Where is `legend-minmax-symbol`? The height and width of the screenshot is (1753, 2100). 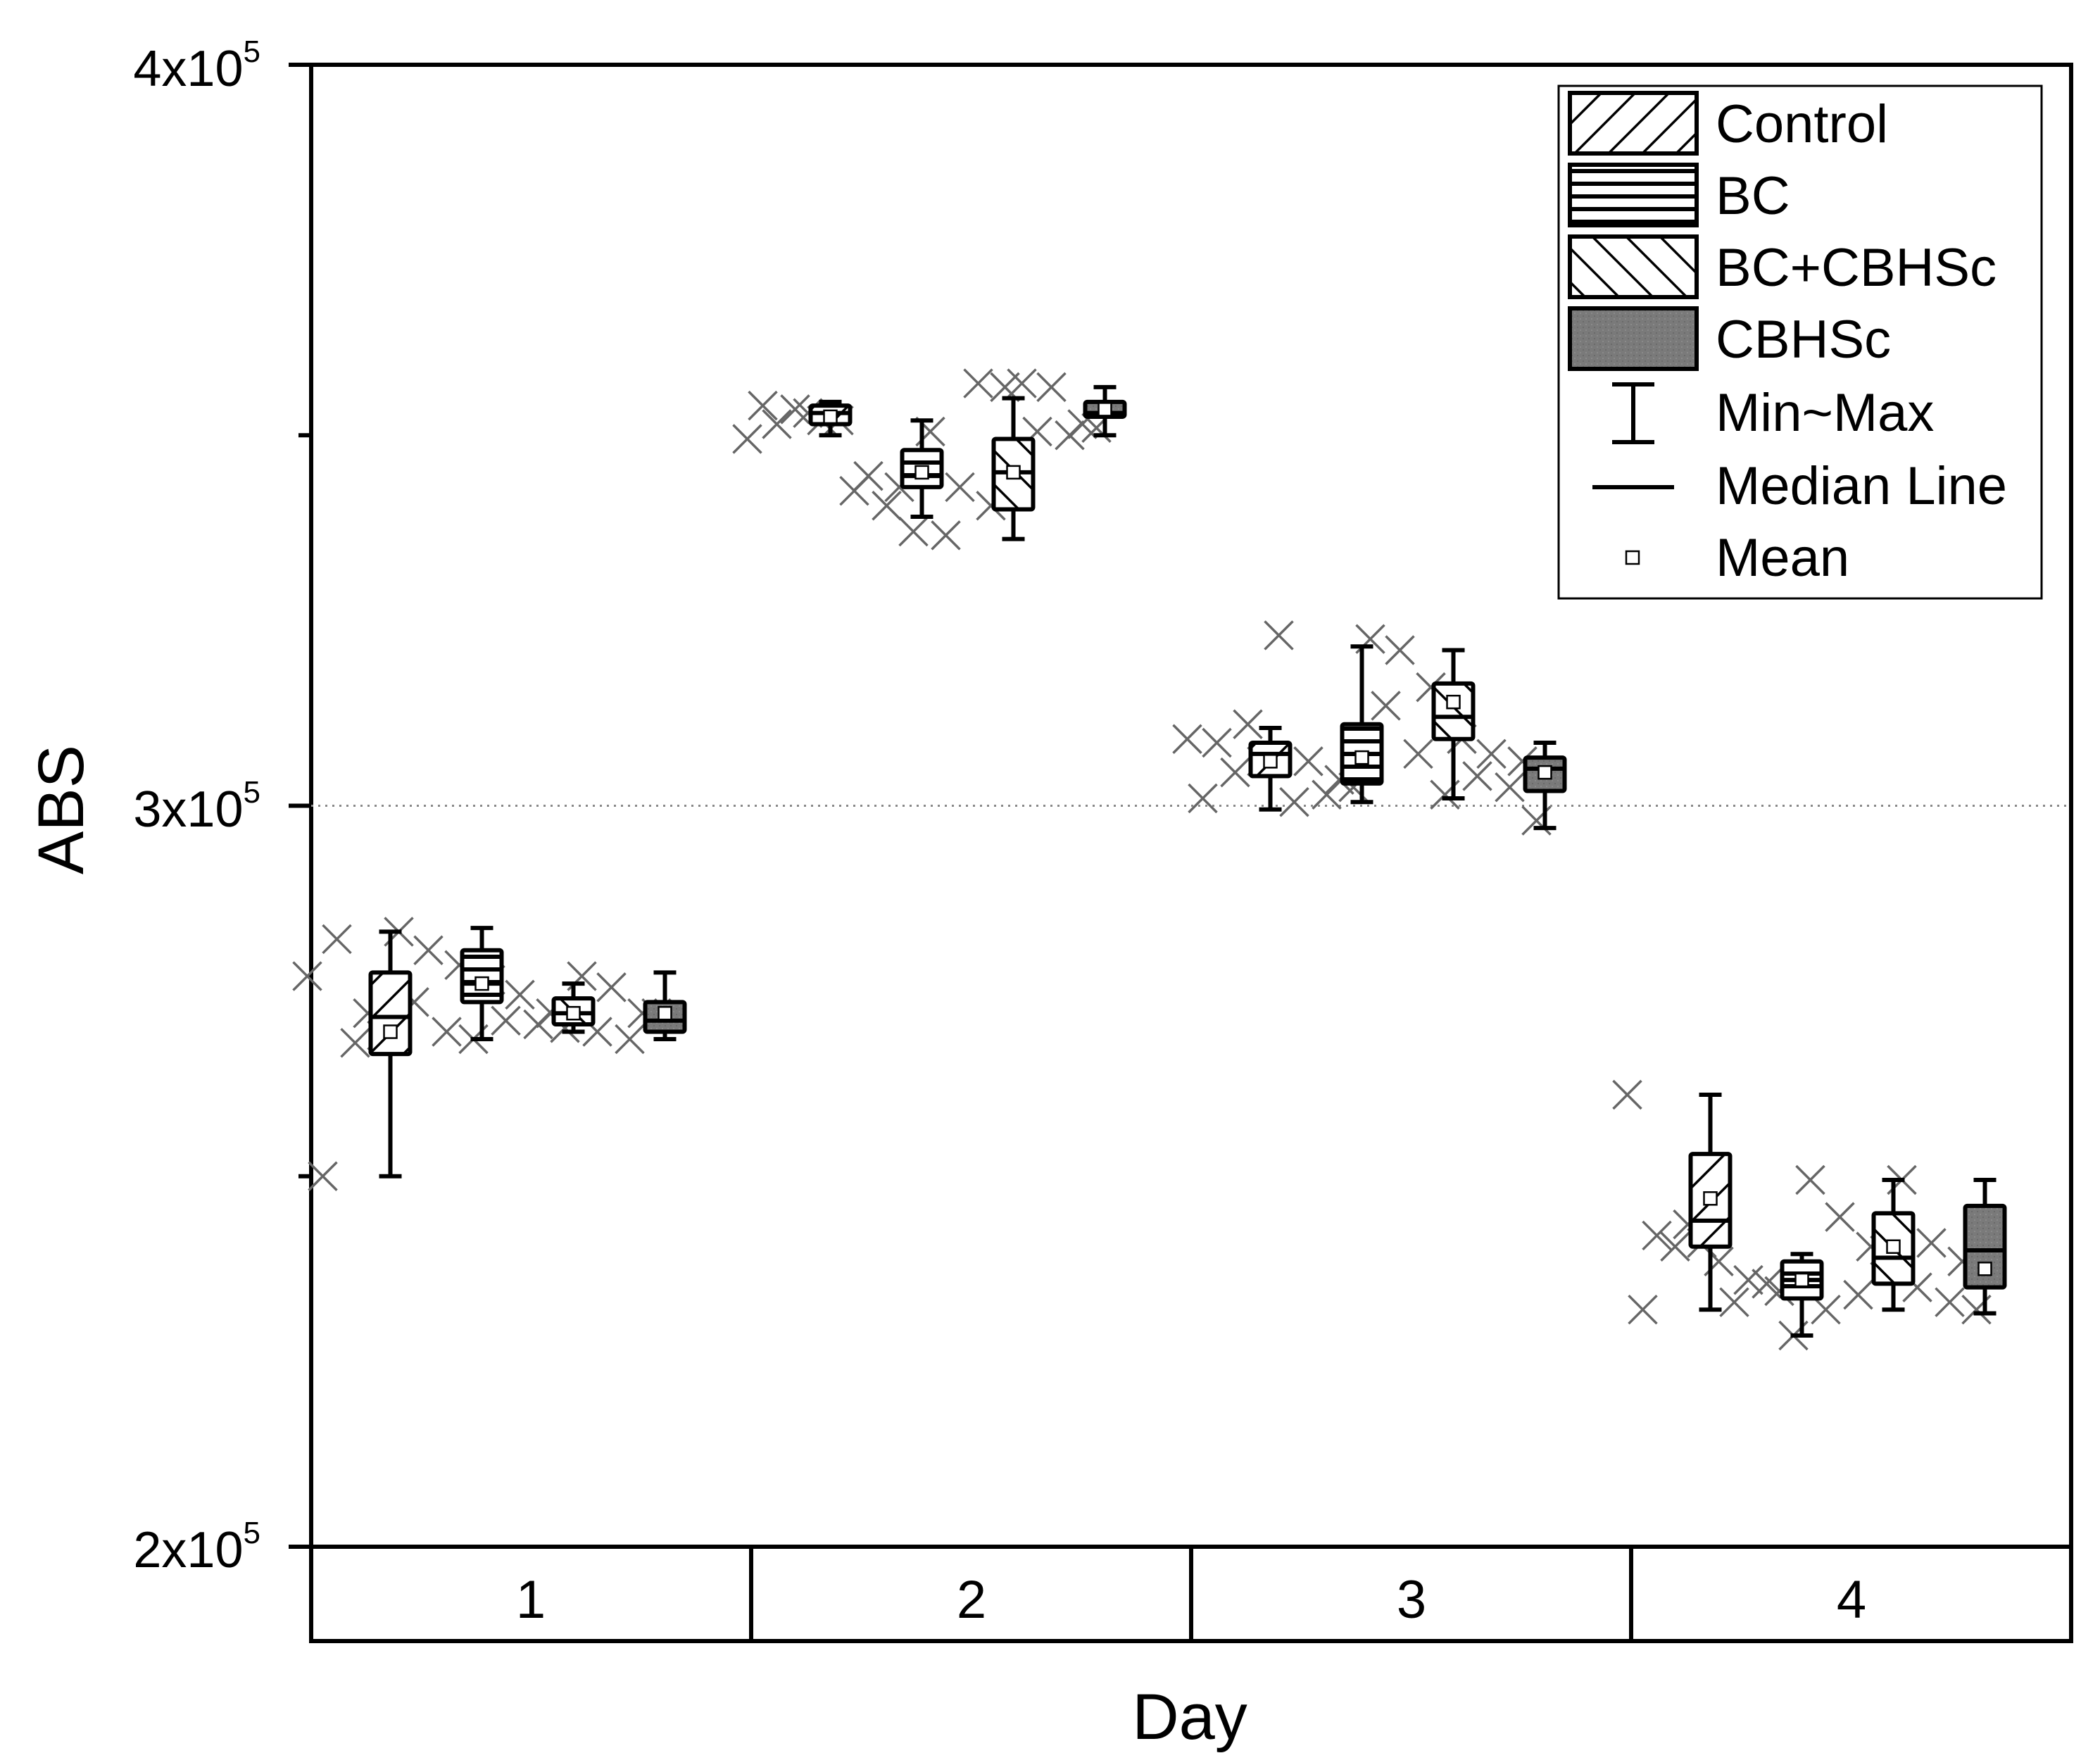 legend-minmax-symbol is located at coordinates (1633, 413).